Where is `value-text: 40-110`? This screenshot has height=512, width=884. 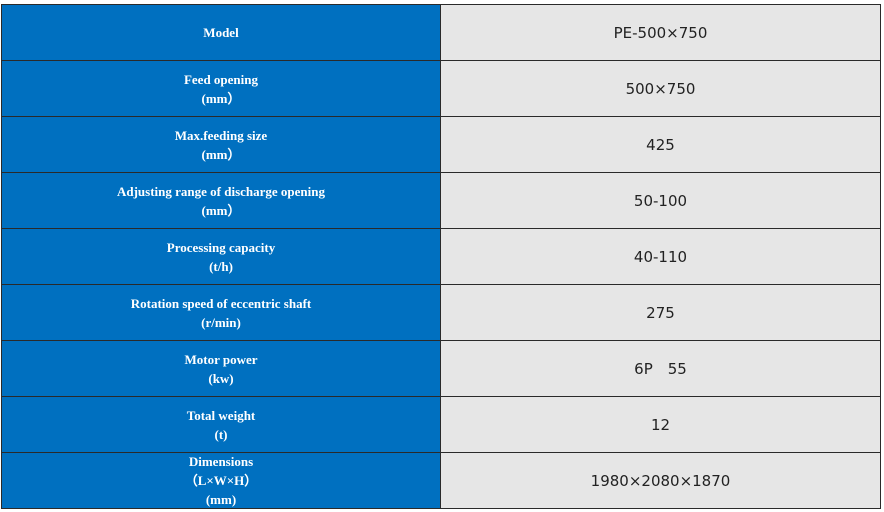
value-text: 40-110 is located at coordinates (660, 256).